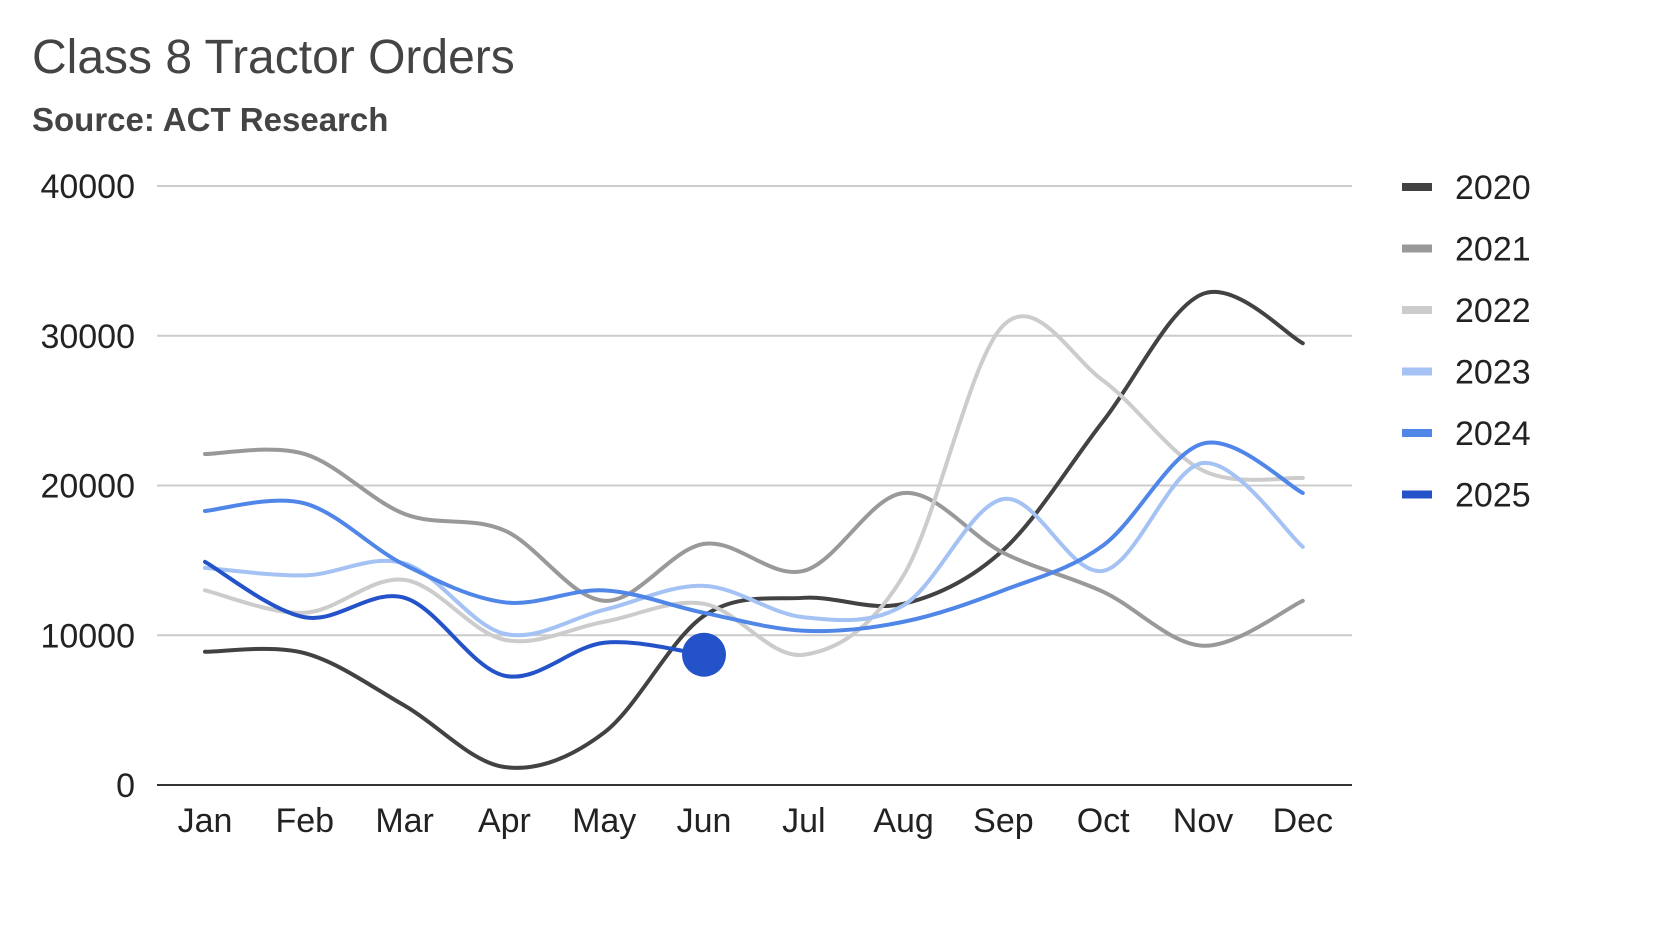 Image resolution: width=1662 pixels, height=932 pixels. I want to click on x-tick-label: Apr, so click(504, 821).